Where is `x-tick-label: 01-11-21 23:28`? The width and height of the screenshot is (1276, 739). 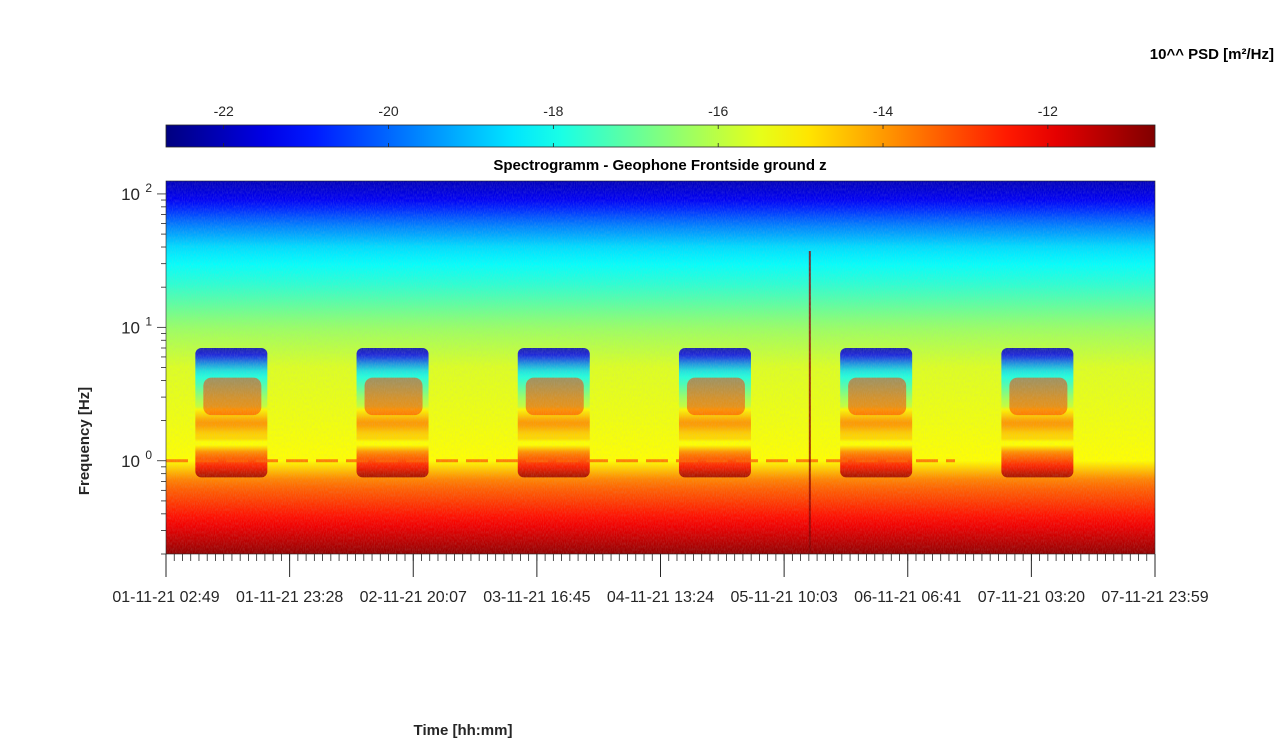 x-tick-label: 01-11-21 23:28 is located at coordinates (289, 597).